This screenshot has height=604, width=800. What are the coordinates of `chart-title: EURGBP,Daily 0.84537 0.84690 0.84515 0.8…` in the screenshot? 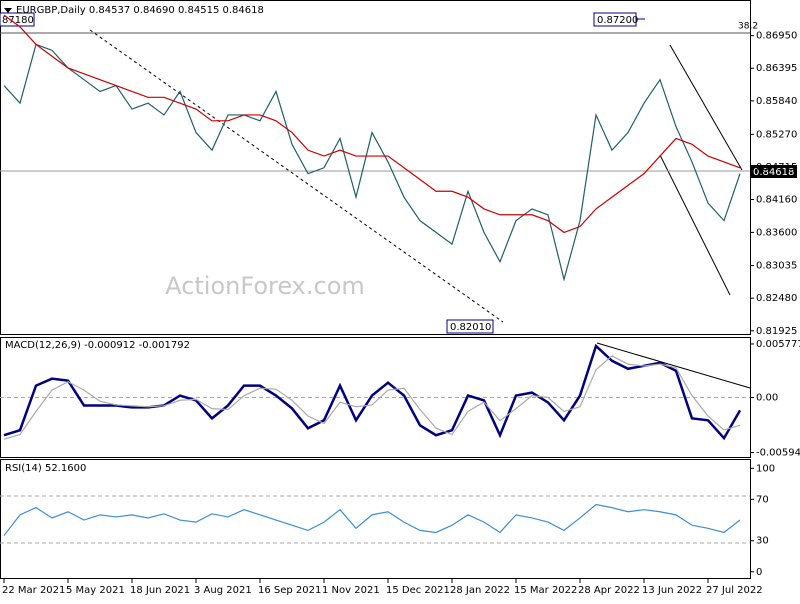 It's located at (140, 10).